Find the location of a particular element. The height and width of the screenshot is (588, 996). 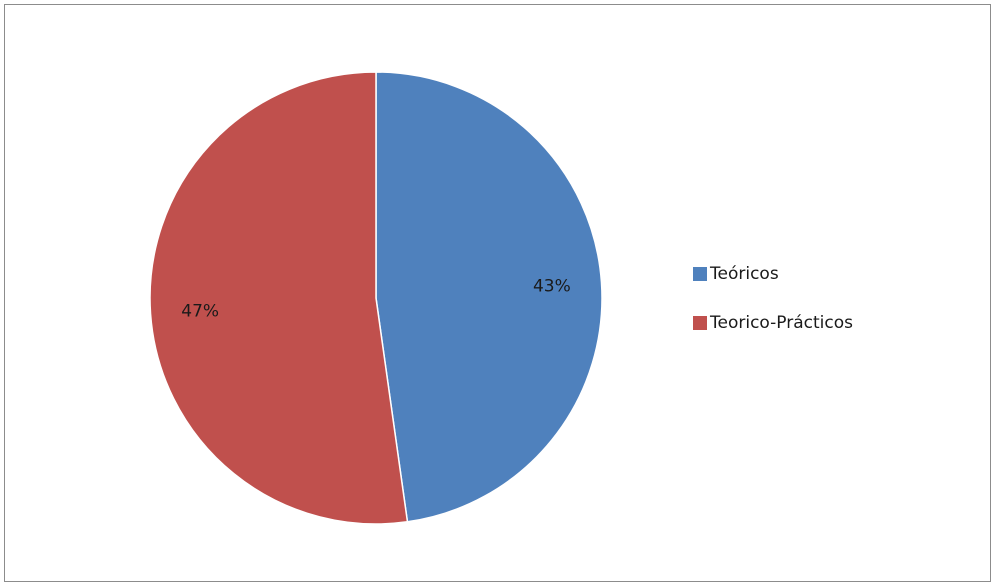

data-label-teorico-practicos: 47% is located at coordinates (200, 311).